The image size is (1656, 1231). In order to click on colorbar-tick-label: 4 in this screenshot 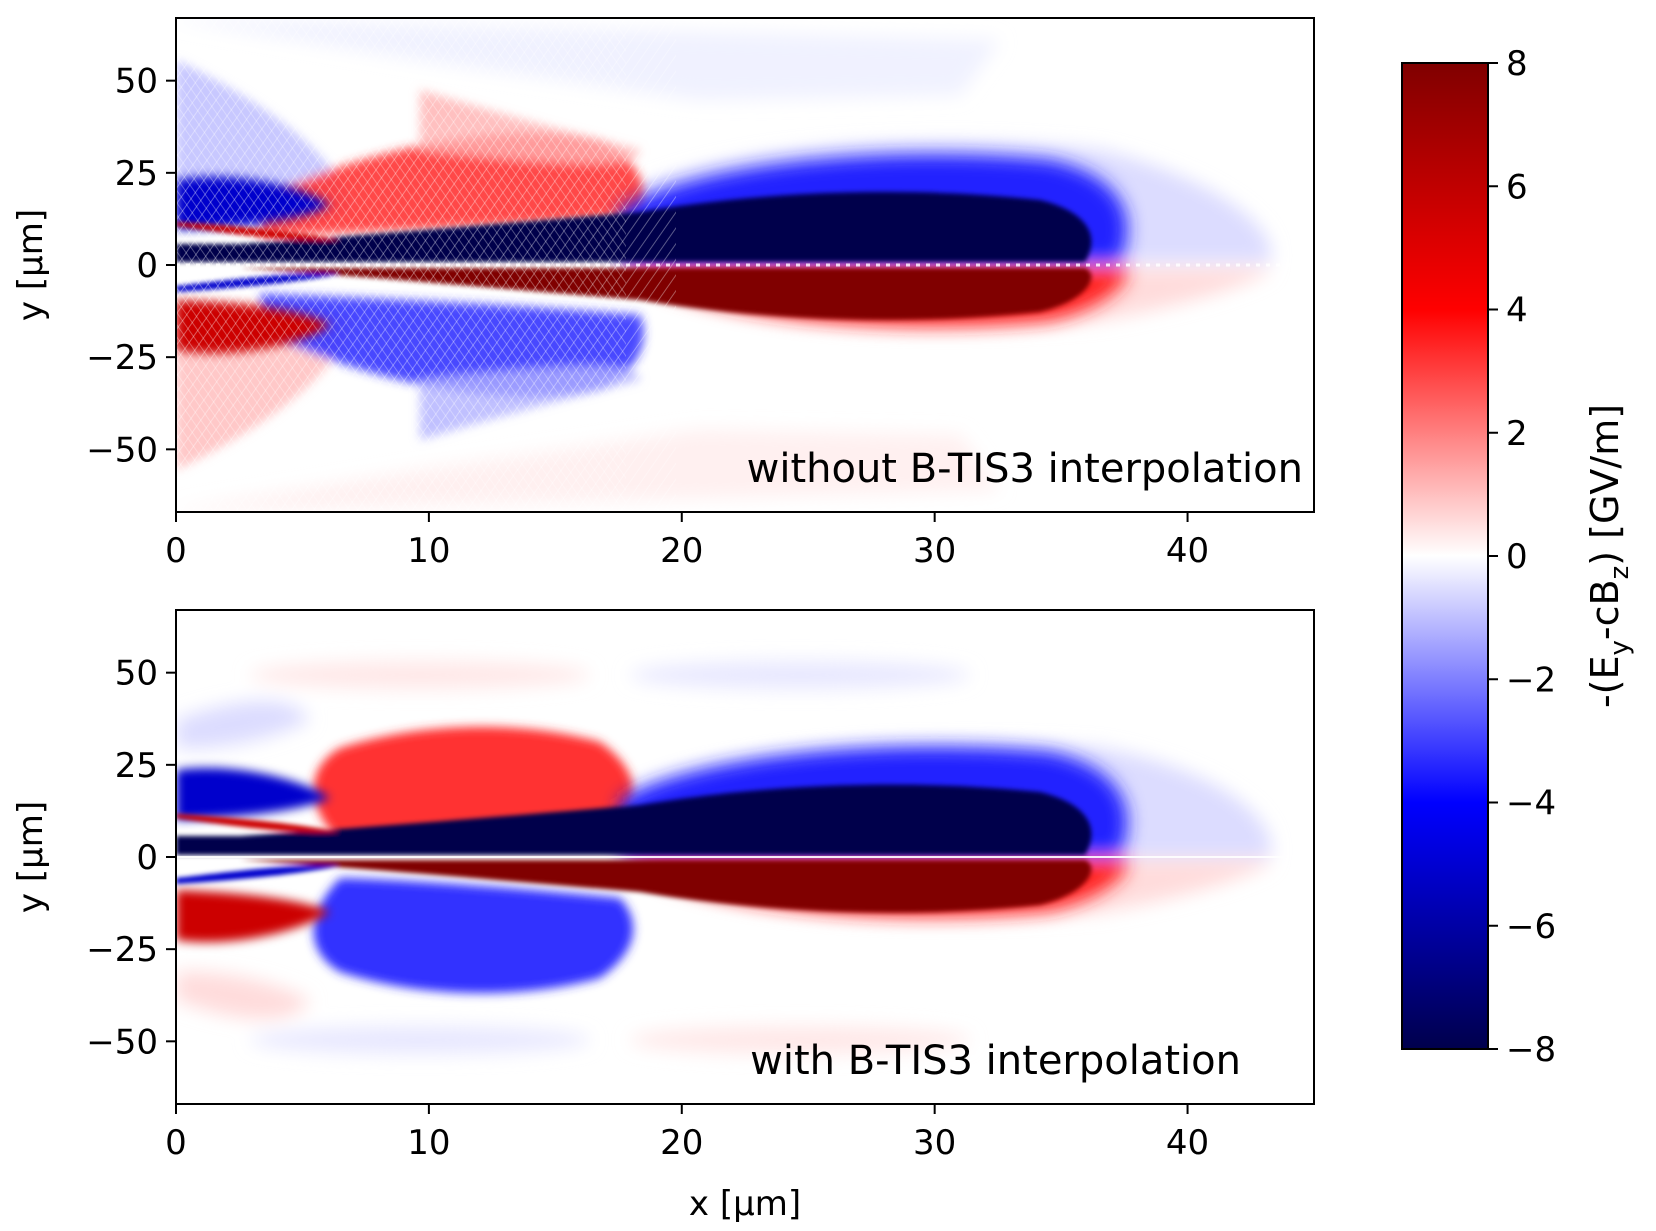, I will do `click(1517, 311)`.